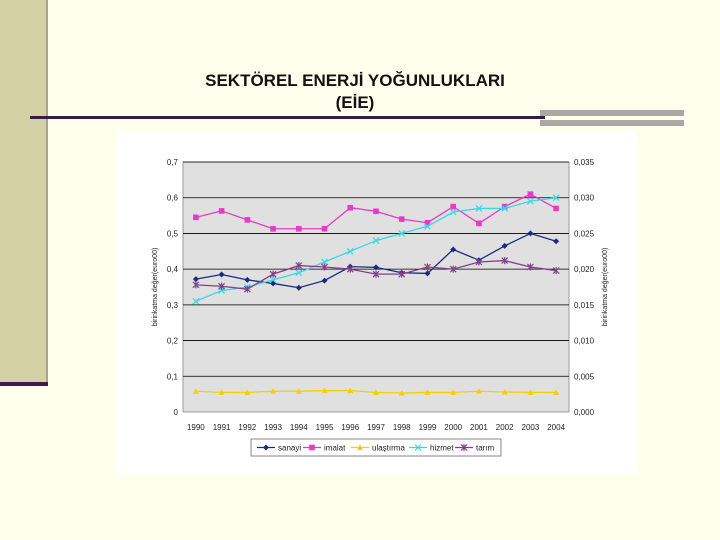 Image resolution: width=720 pixels, height=540 pixels. Describe the element at coordinates (196, 427) in the screenshot. I see `x-tick-label: 1990` at that location.